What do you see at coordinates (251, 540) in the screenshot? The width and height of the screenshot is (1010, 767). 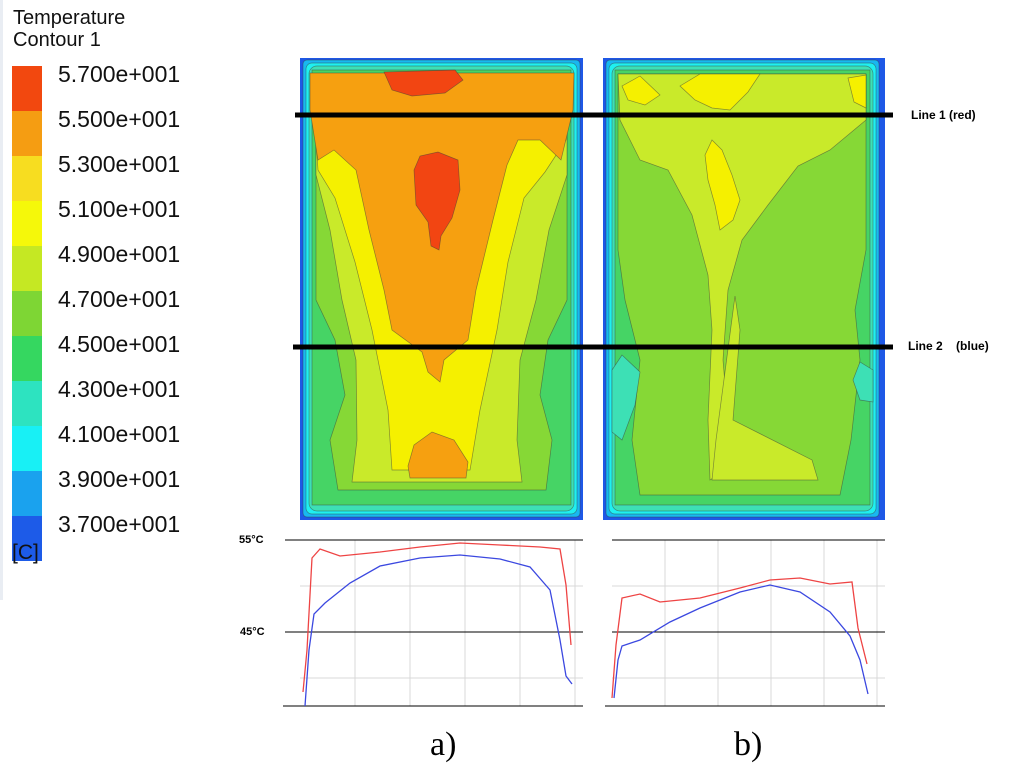 I see `profile-y-label-55: 55°C` at bounding box center [251, 540].